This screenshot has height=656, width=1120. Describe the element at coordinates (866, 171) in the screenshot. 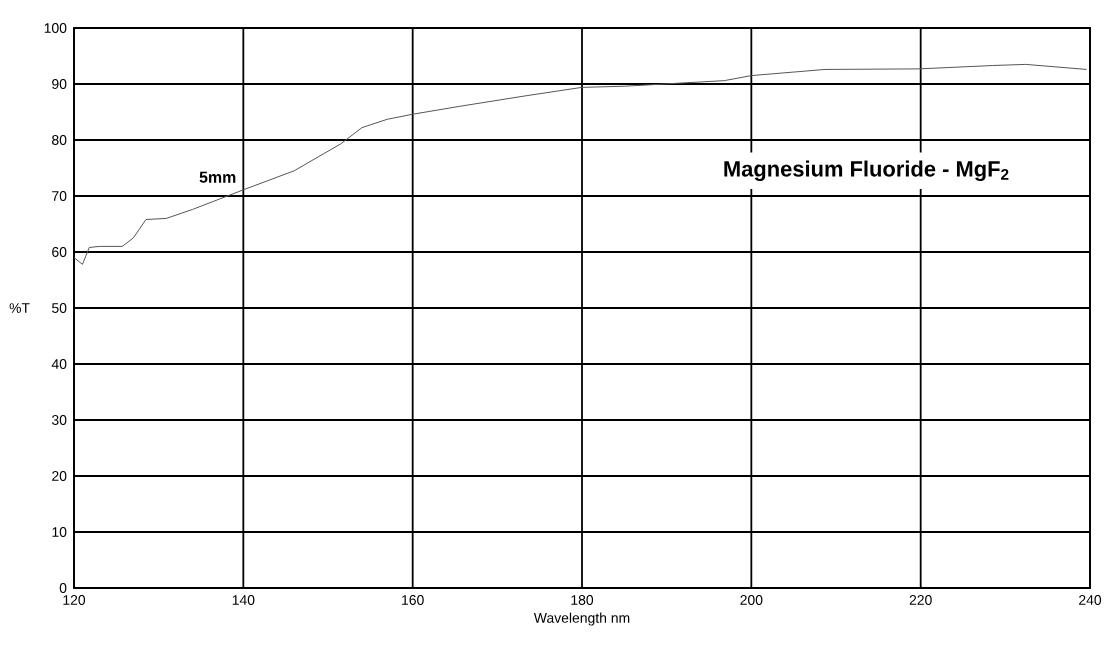

I see `text: Magnesium Fluoride - MgF$_{2}$` at that location.